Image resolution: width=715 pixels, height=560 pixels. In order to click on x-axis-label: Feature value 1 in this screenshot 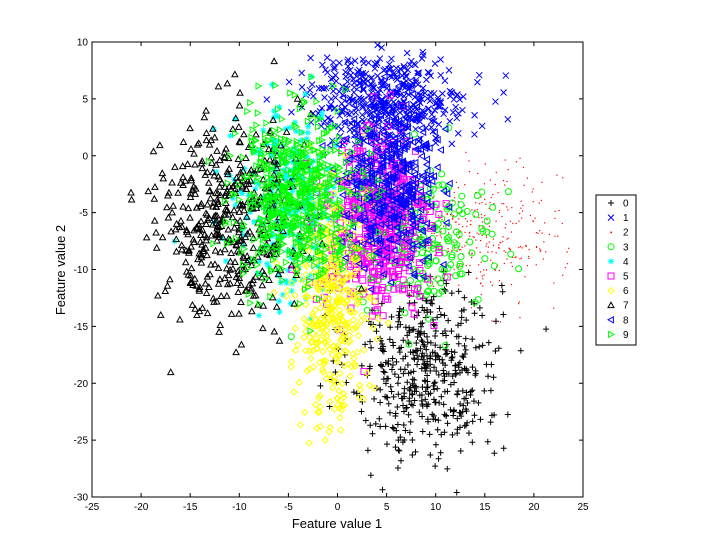, I will do `click(337, 523)`.